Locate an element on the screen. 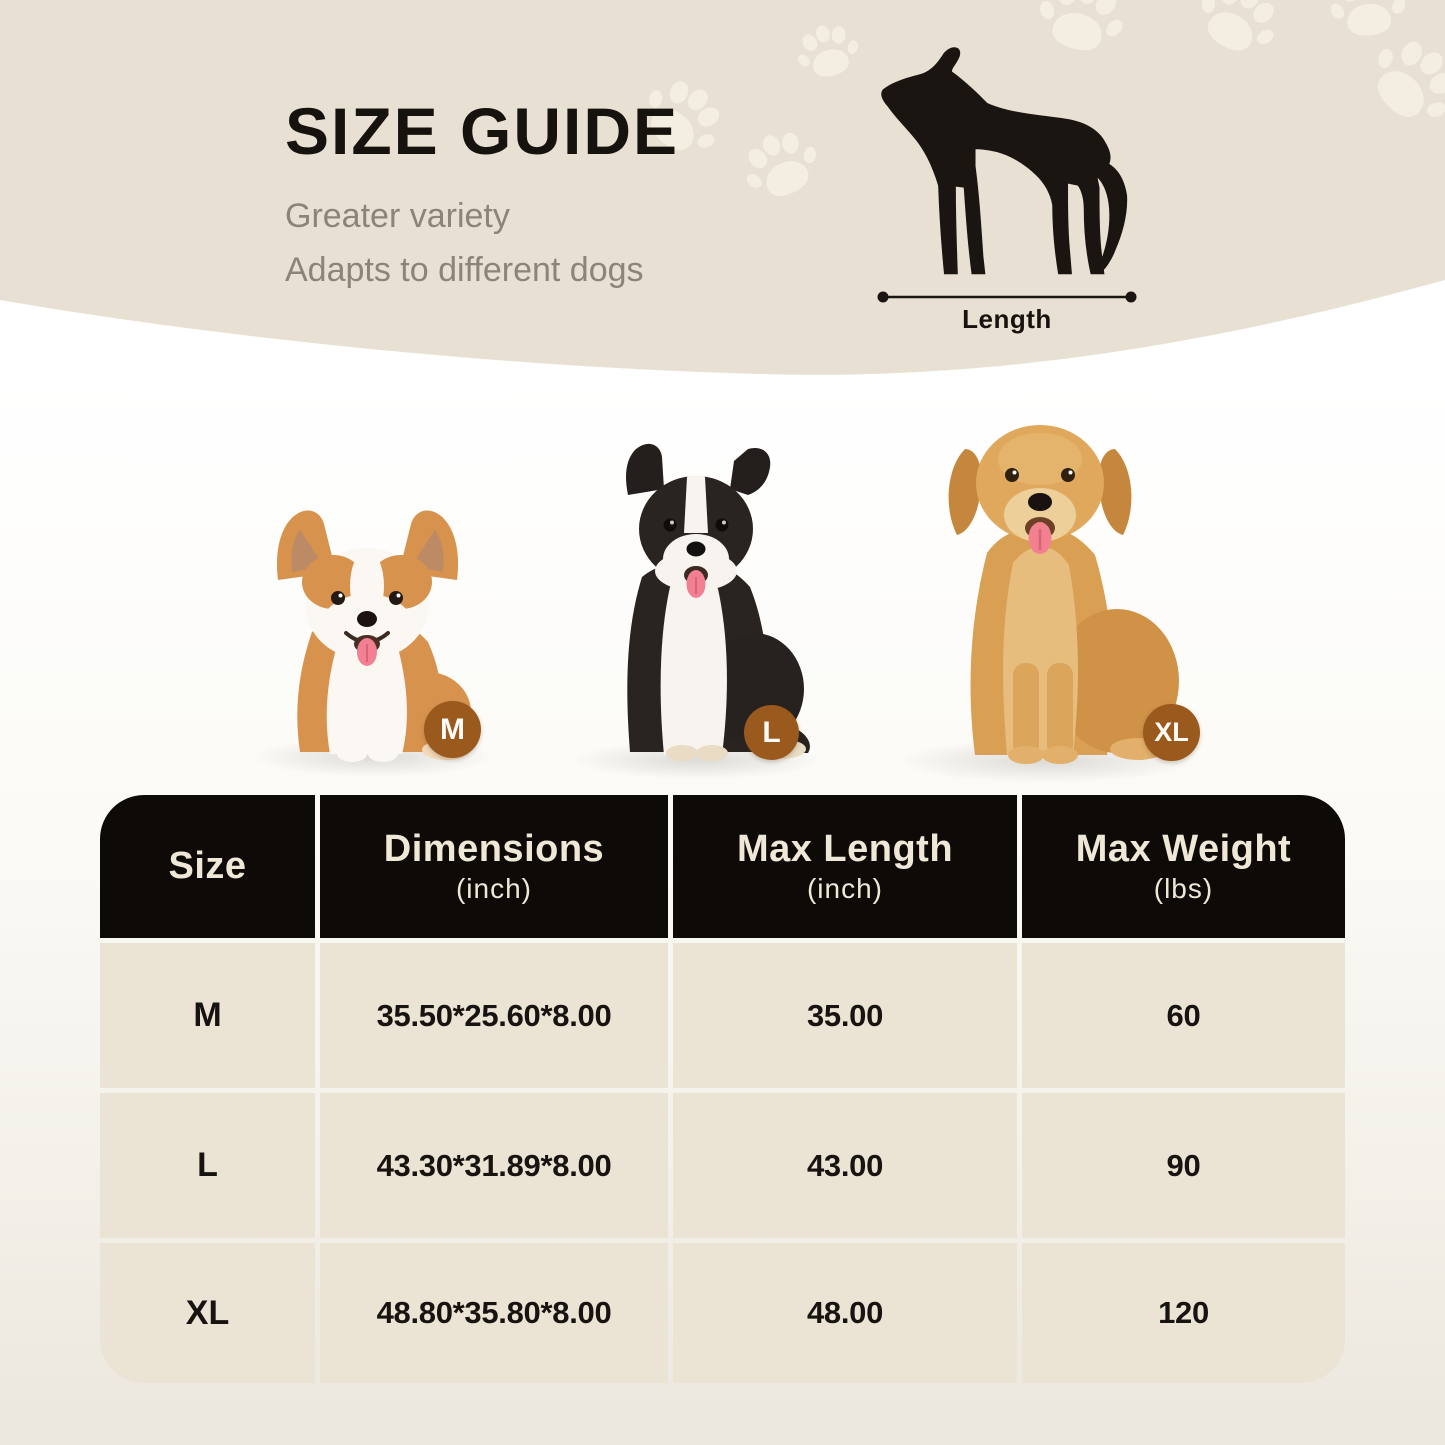 The width and height of the screenshot is (1445, 1445). table-cell-dimensions: 35.50*25.60*8.00 is located at coordinates (494, 1015).